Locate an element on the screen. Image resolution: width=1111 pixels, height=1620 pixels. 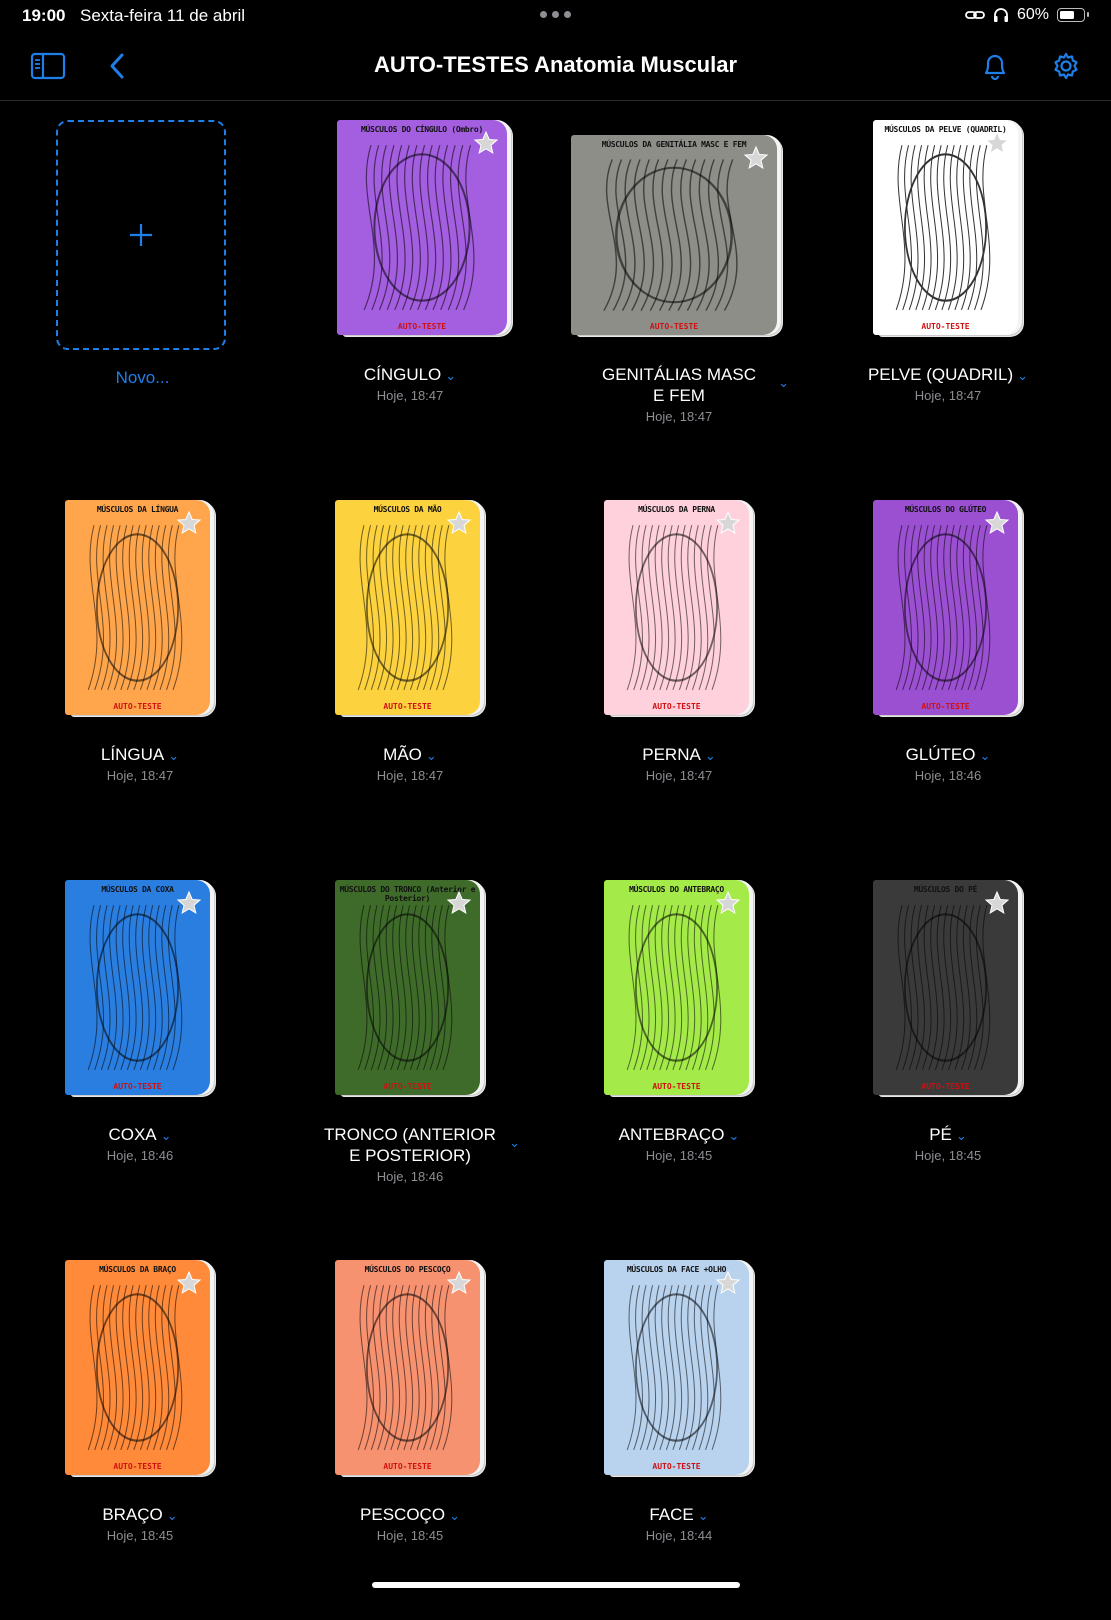
chevron-left-icon is located at coordinates (117, 66).